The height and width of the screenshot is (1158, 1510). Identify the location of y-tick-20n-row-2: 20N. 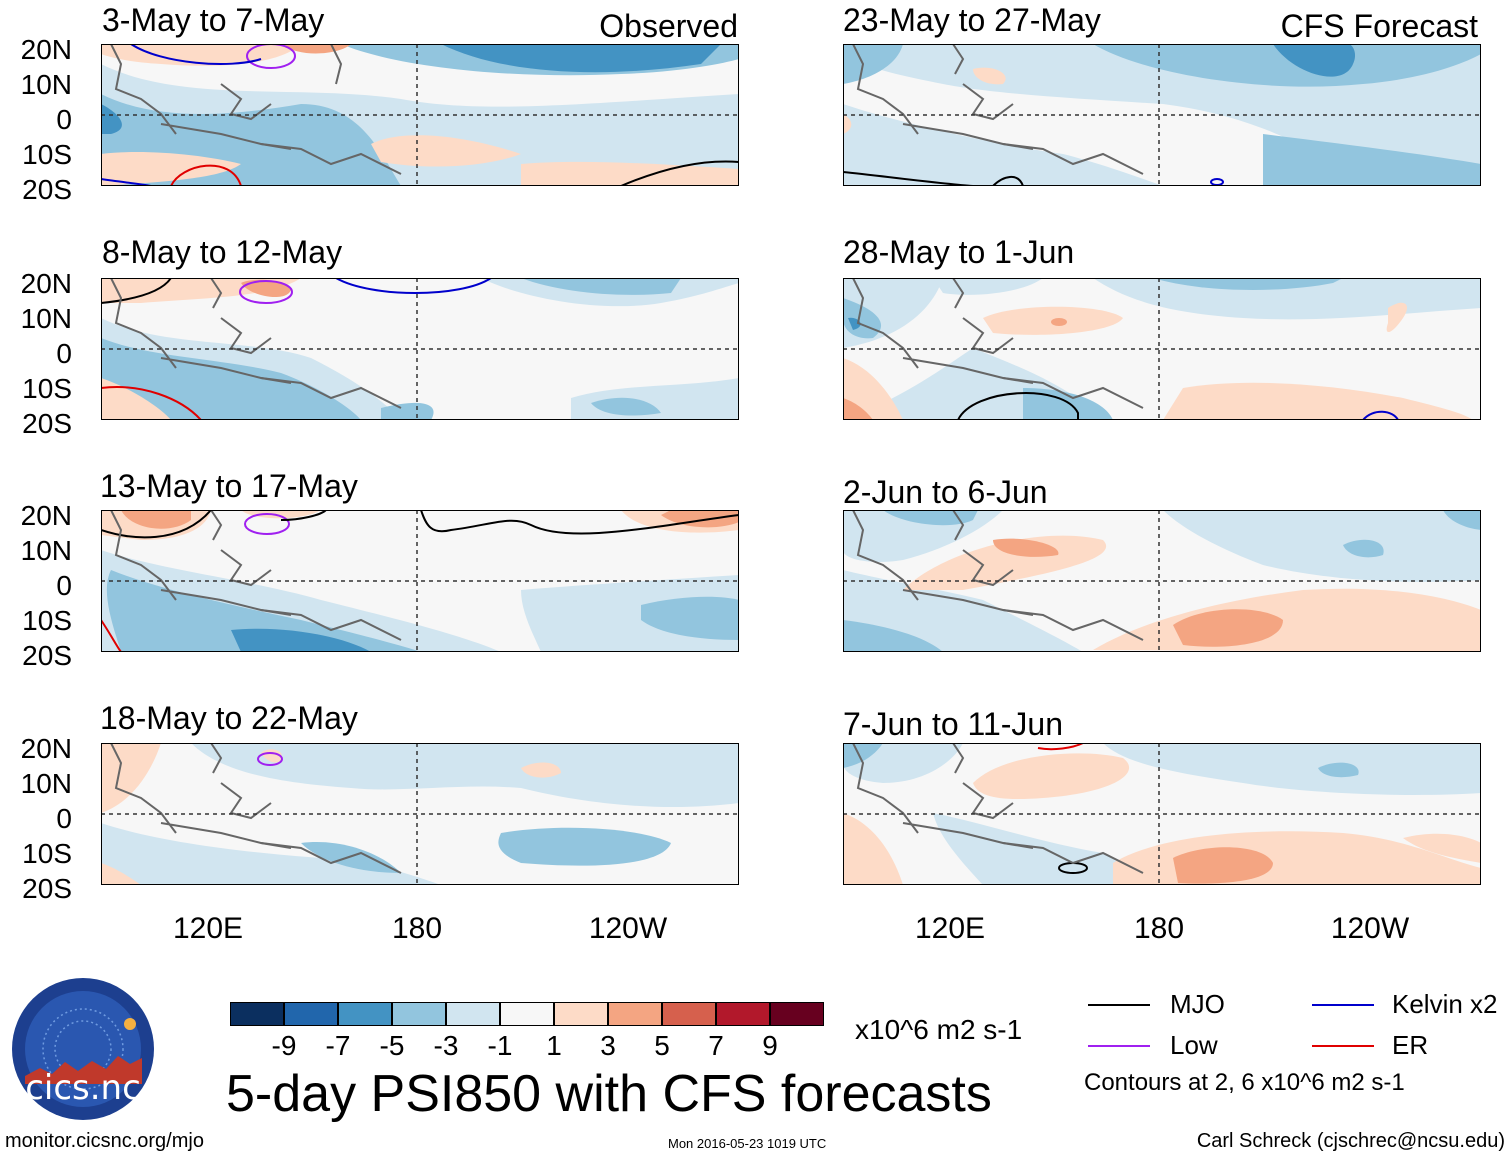
(46, 283).